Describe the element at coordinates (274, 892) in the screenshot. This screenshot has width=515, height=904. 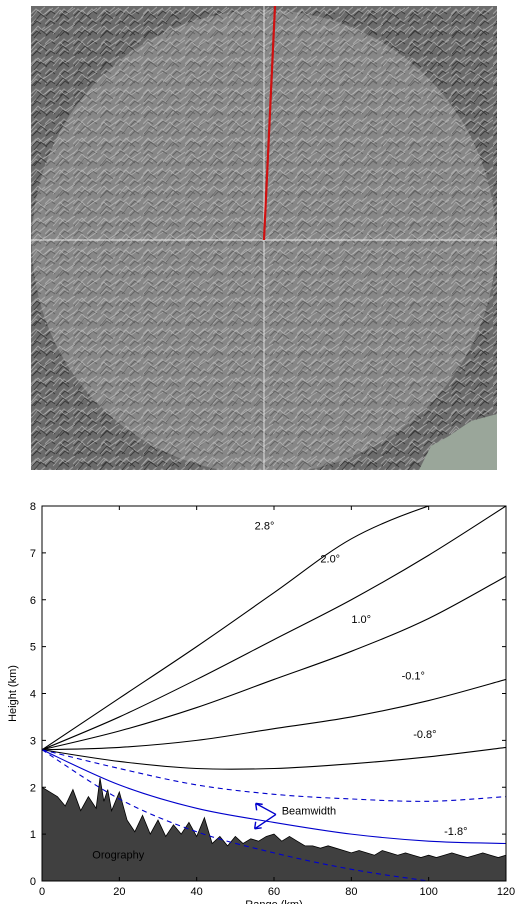
I see `x-tick-label: 60` at that location.